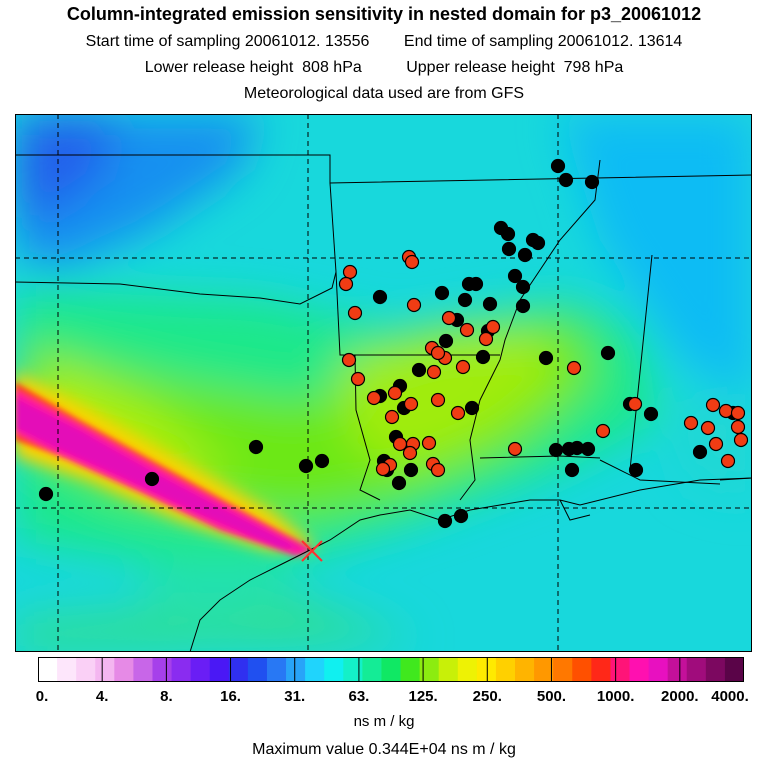  Describe the element at coordinates (551, 696) in the screenshot. I see `colorbar-tick-label: 500.` at that location.